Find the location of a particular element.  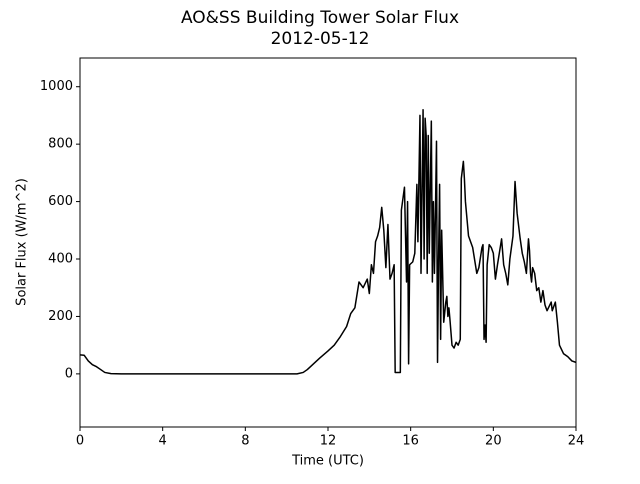

x-tick-label: 12 is located at coordinates (328, 441).